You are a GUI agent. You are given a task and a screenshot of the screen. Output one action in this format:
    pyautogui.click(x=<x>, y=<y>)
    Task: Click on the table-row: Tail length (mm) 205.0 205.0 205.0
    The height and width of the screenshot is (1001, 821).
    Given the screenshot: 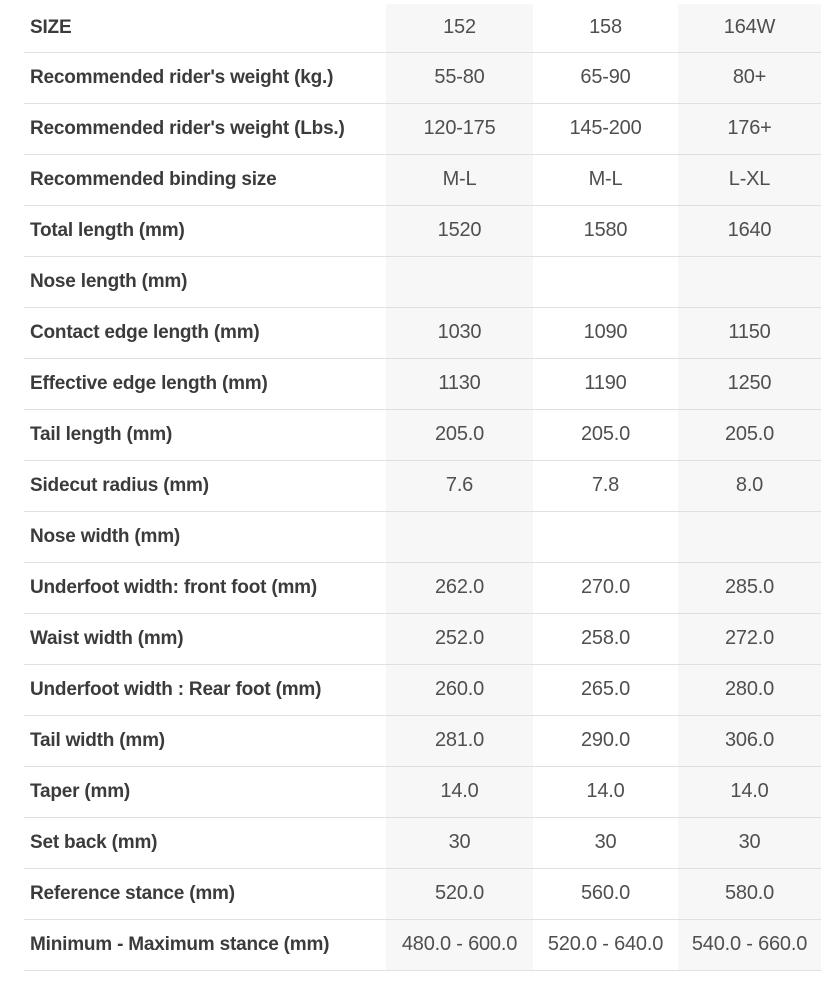 What is the action you would take?
    pyautogui.click(x=422, y=434)
    